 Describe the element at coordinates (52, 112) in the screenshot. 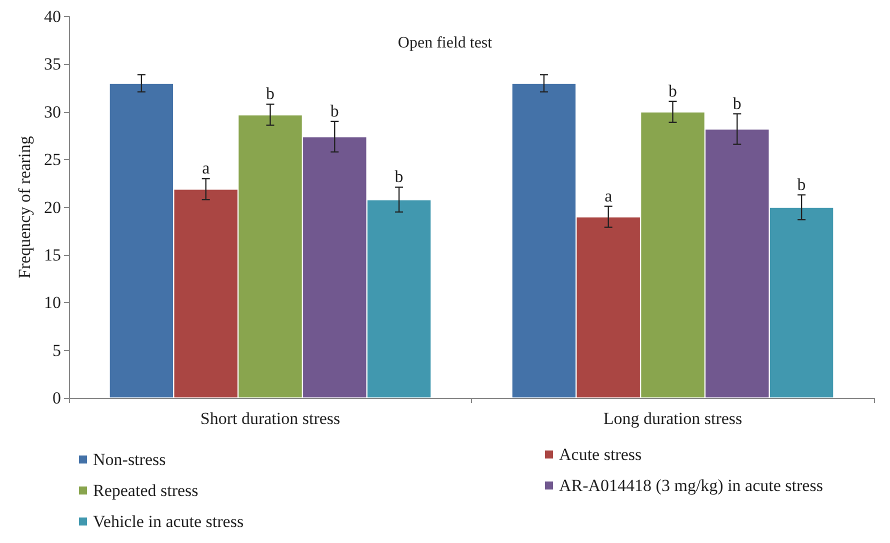

I see `y-tick-label: 30` at that location.